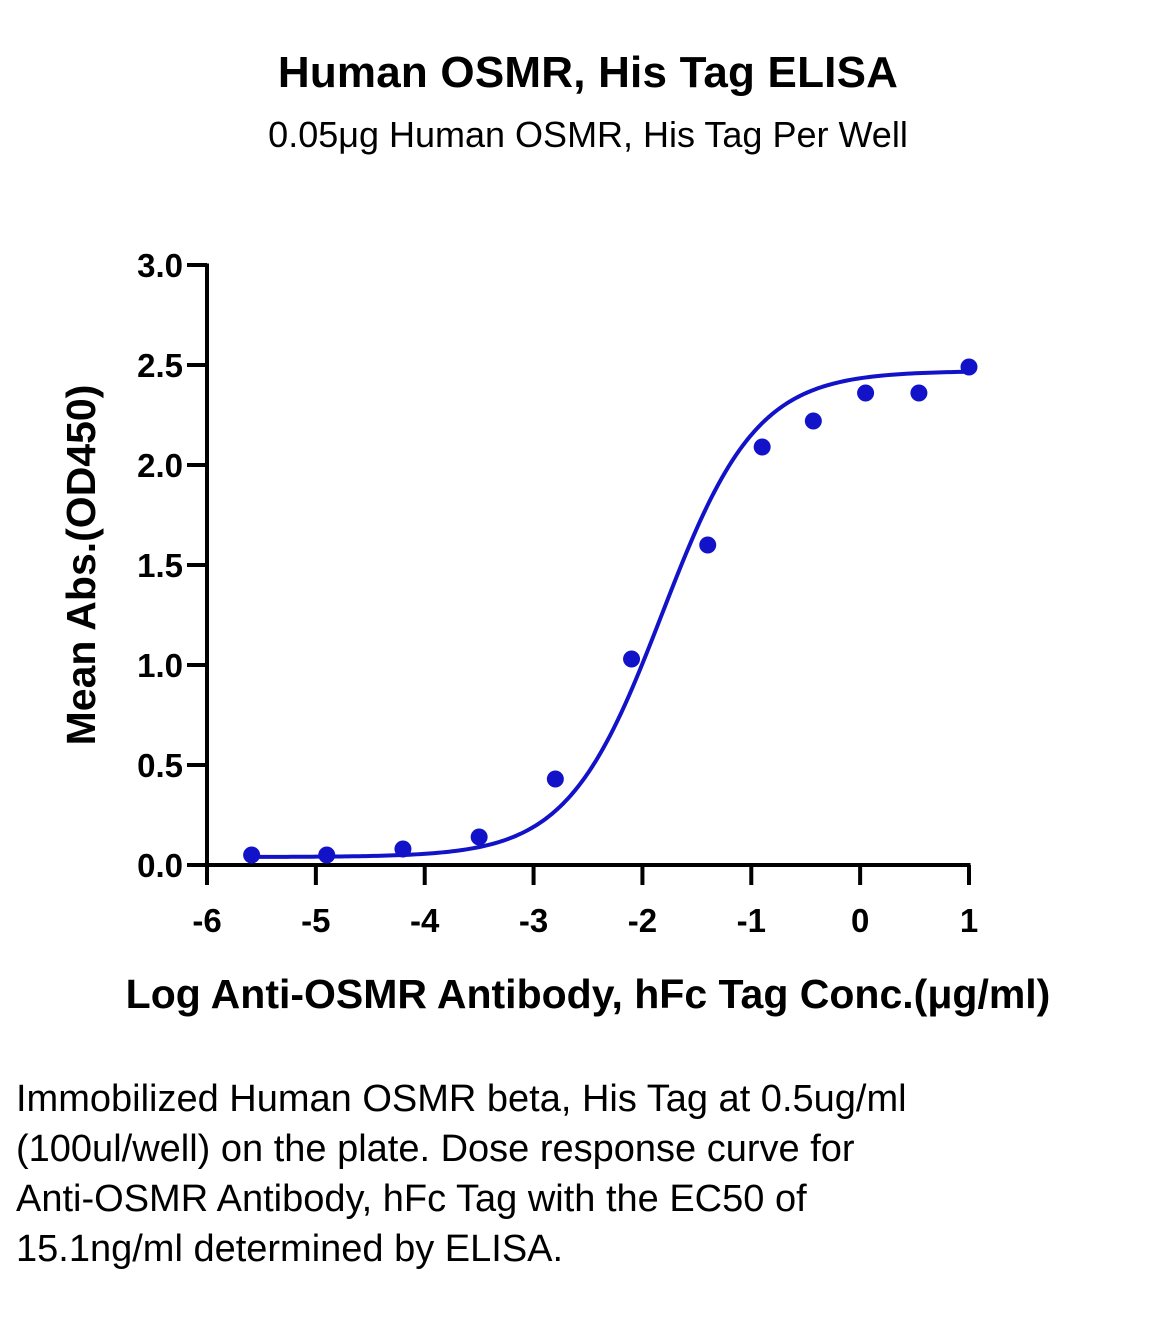 This screenshot has height=1334, width=1166. I want to click on x-tick-label: -2, so click(642, 920).